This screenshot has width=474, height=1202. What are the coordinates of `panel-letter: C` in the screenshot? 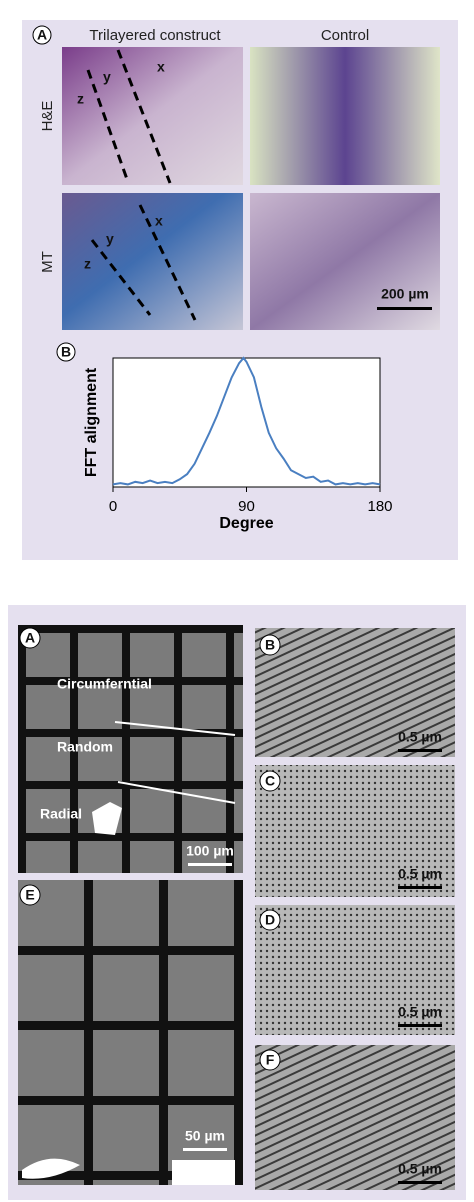 It's located at (270, 781).